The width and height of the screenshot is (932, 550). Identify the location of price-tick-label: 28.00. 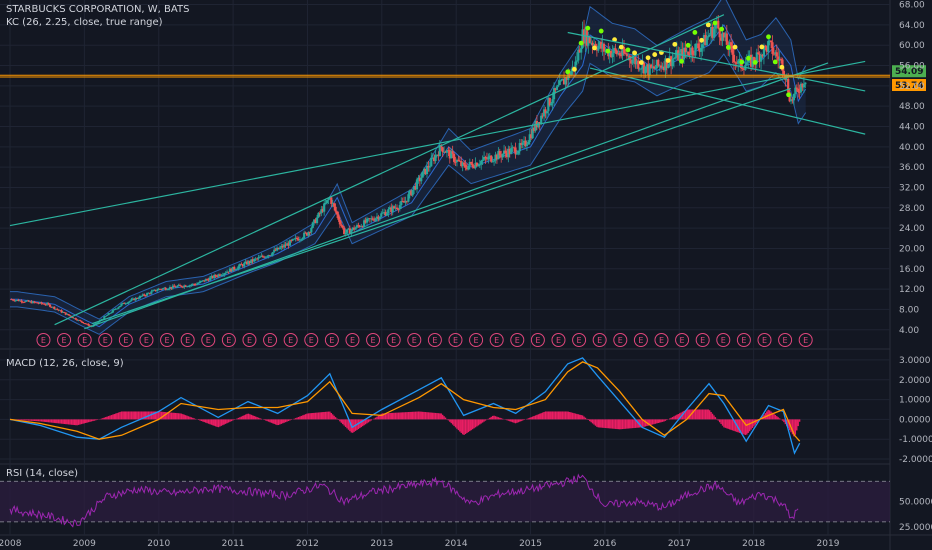
(912, 209).